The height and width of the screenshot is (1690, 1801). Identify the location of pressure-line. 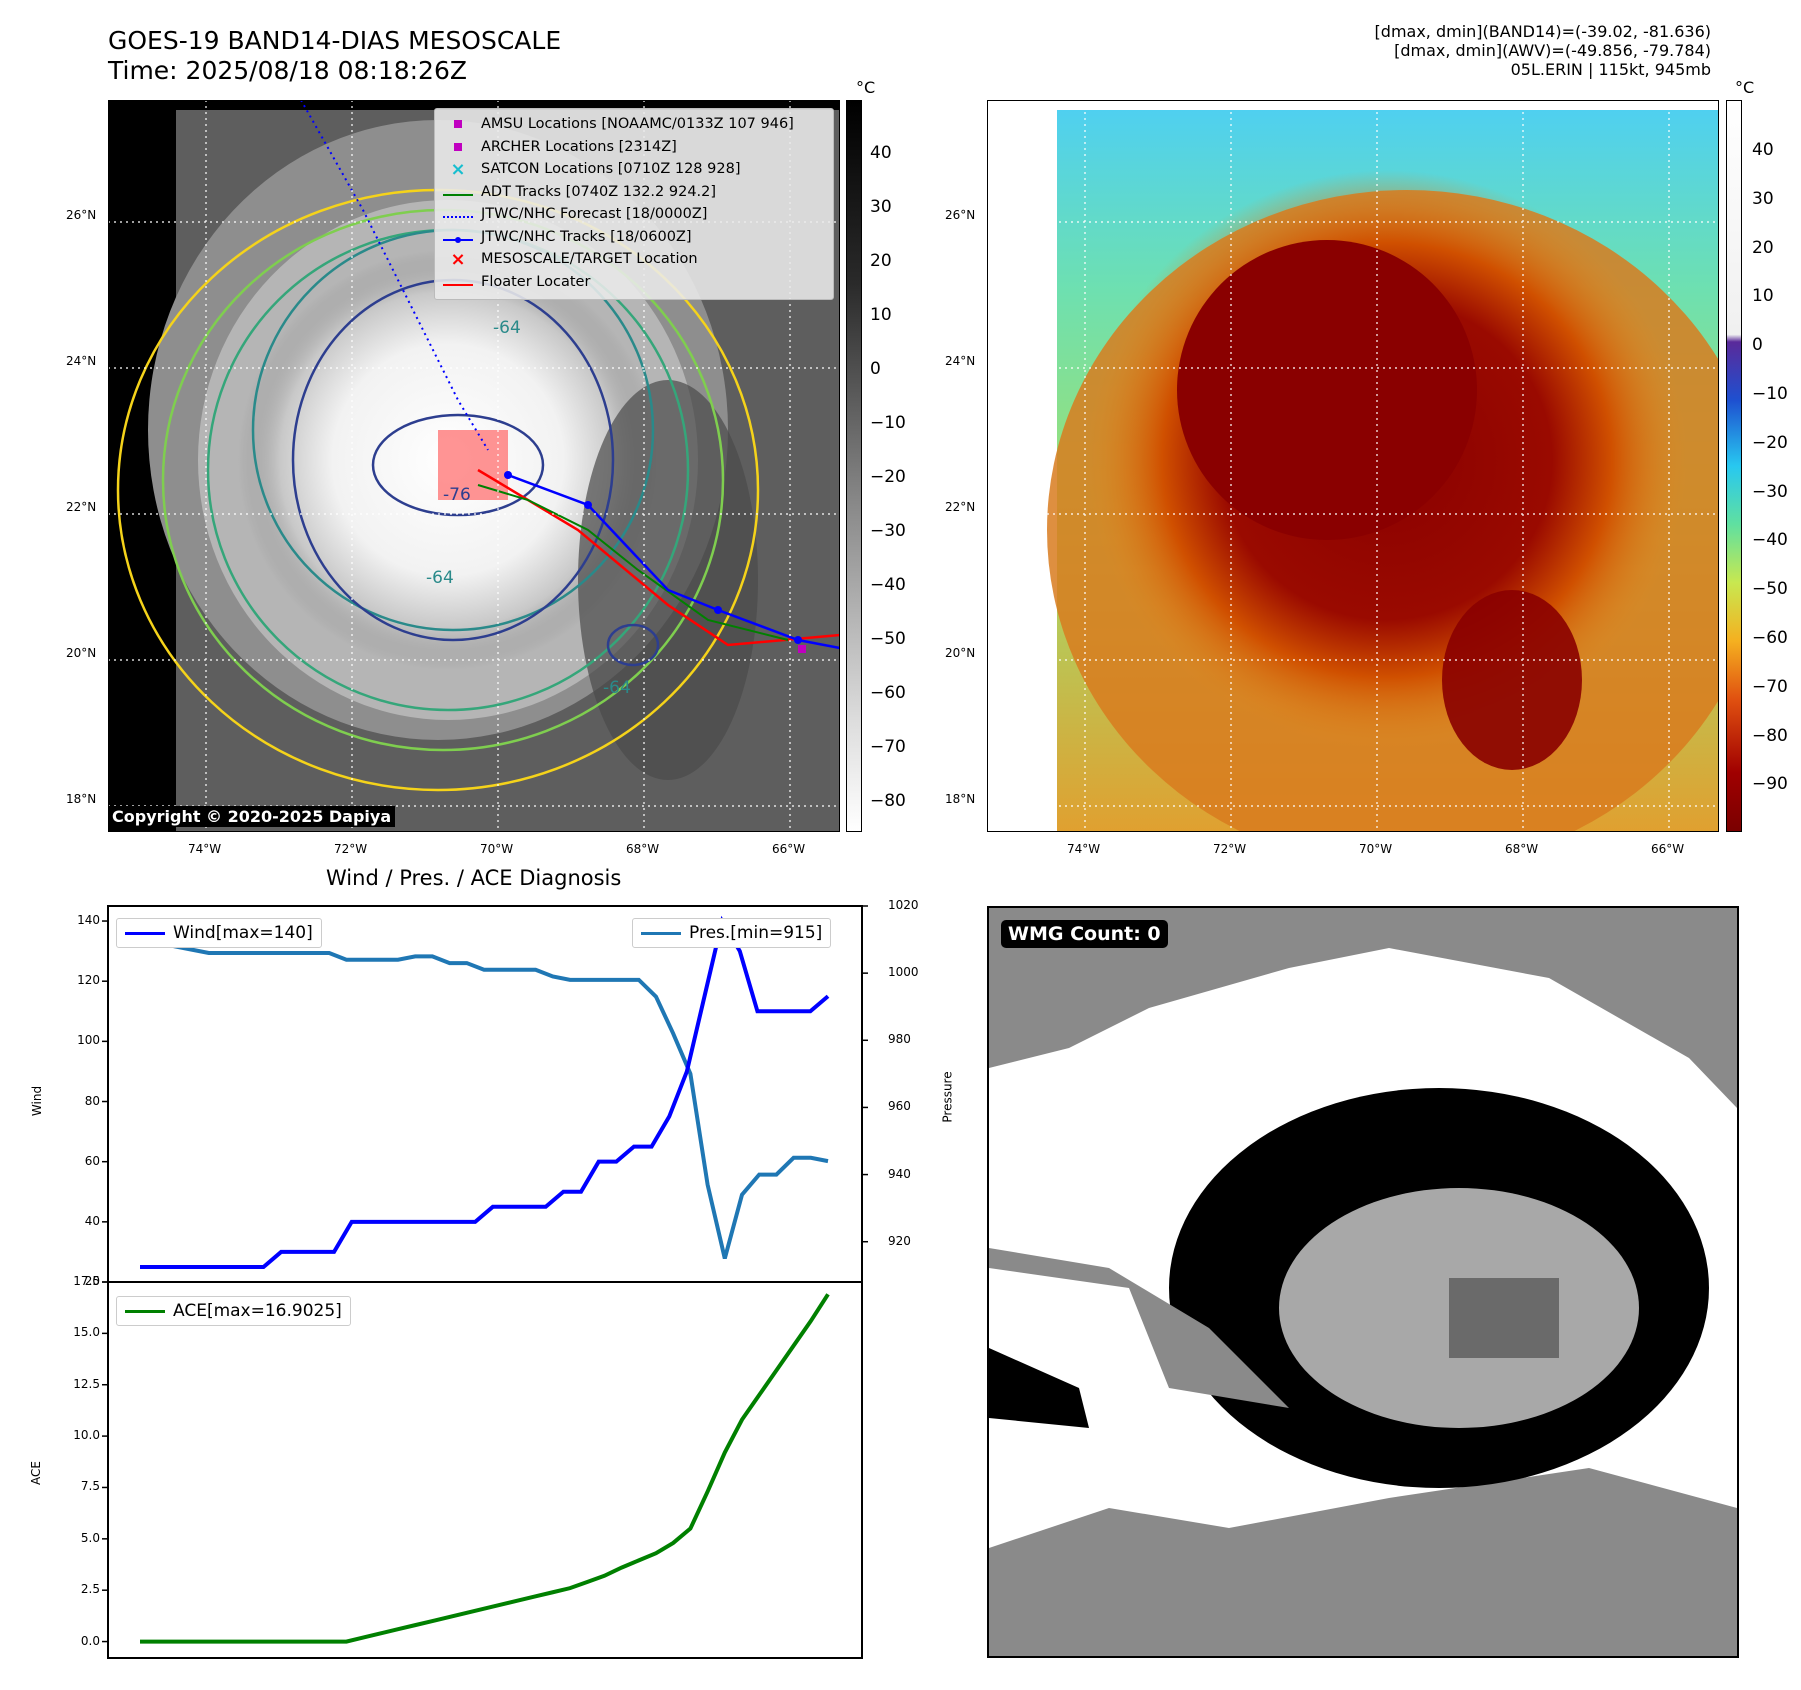
(484, 1093).